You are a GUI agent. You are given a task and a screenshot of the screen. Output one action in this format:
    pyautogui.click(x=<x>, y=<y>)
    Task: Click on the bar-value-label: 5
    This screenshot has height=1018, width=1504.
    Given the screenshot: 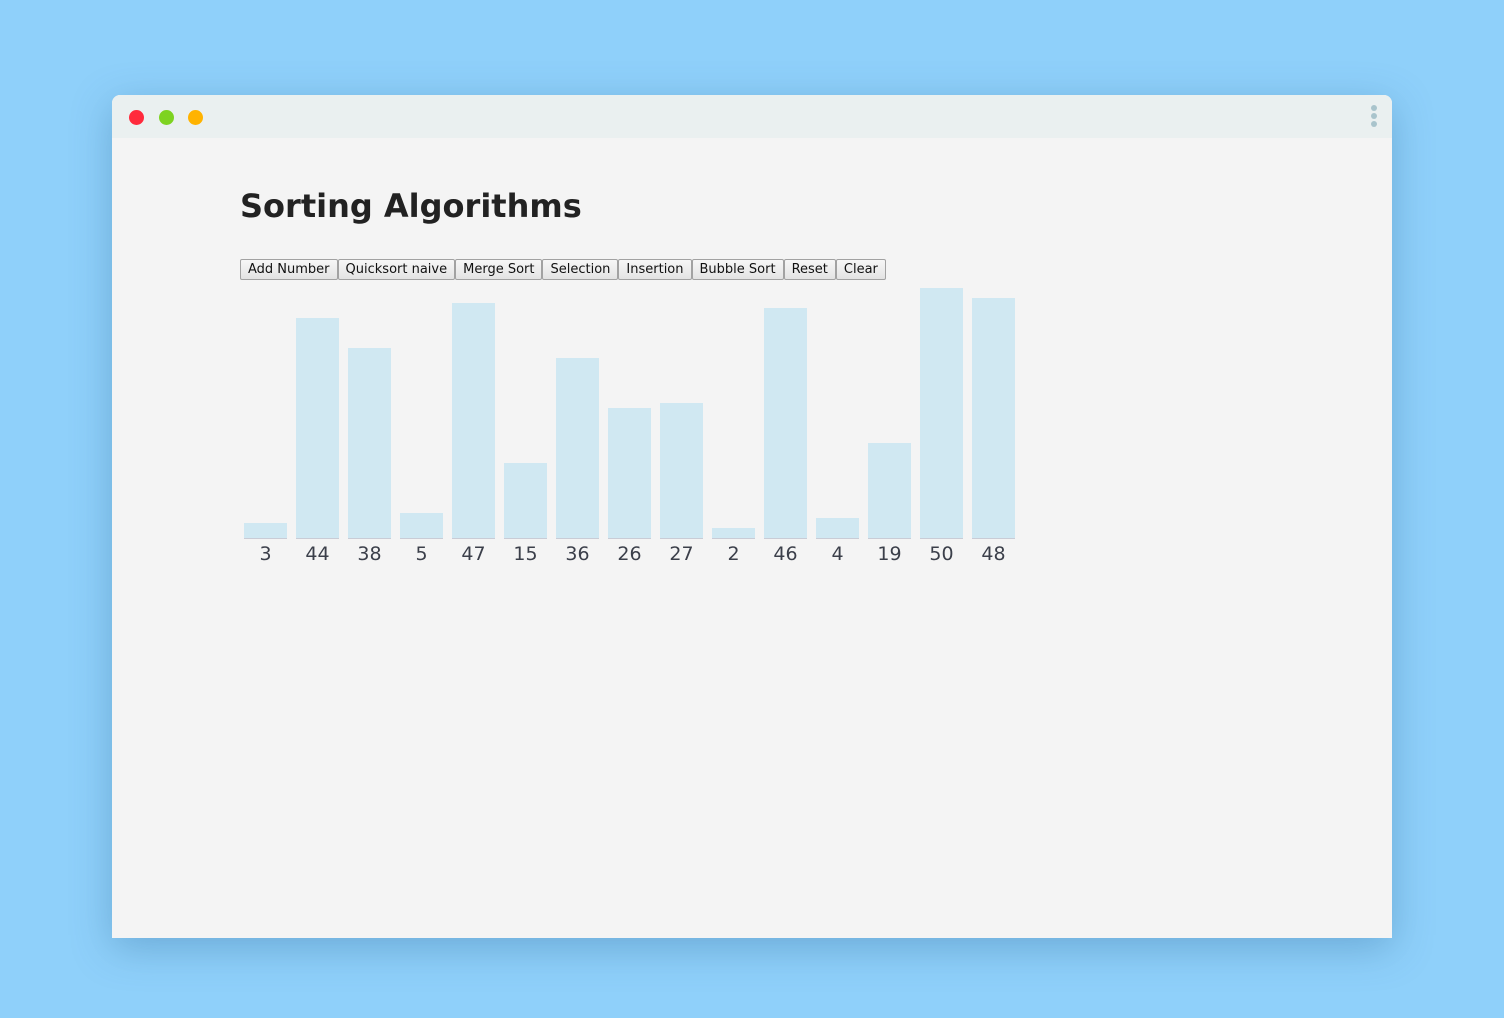 What is the action you would take?
    pyautogui.click(x=421, y=554)
    